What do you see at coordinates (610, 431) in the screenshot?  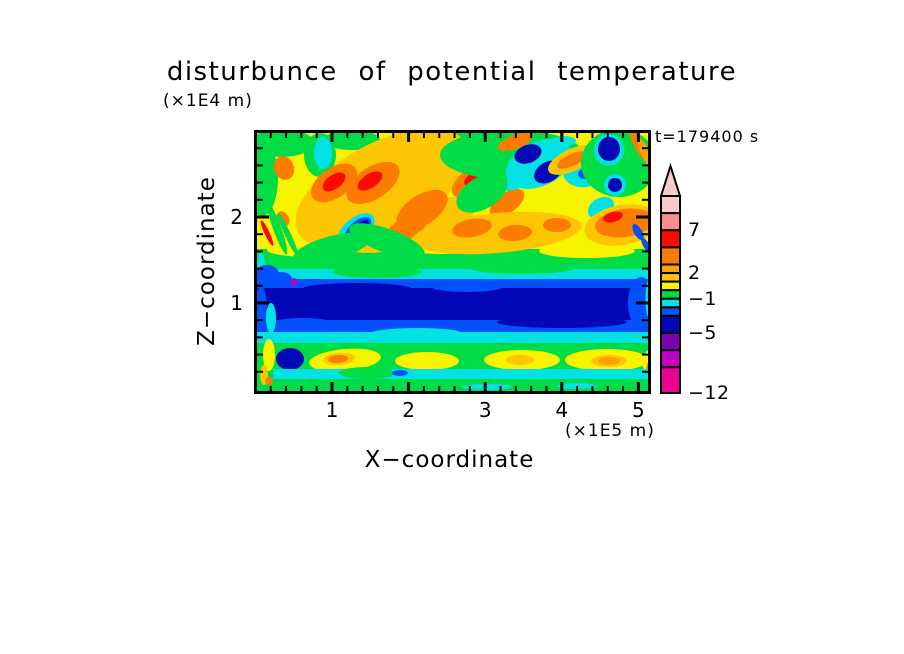 I see `x-axis-unit-label: (×1E5 m)` at bounding box center [610, 431].